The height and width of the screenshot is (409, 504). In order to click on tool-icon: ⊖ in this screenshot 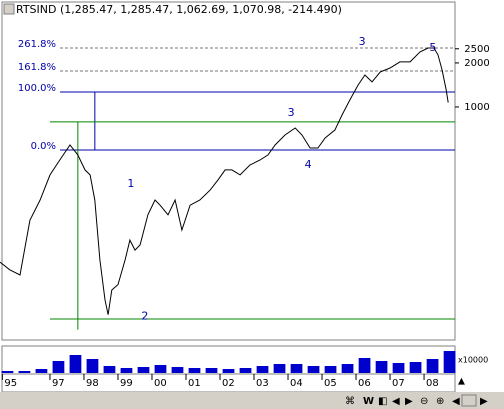, I will do `click(424, 401)`.